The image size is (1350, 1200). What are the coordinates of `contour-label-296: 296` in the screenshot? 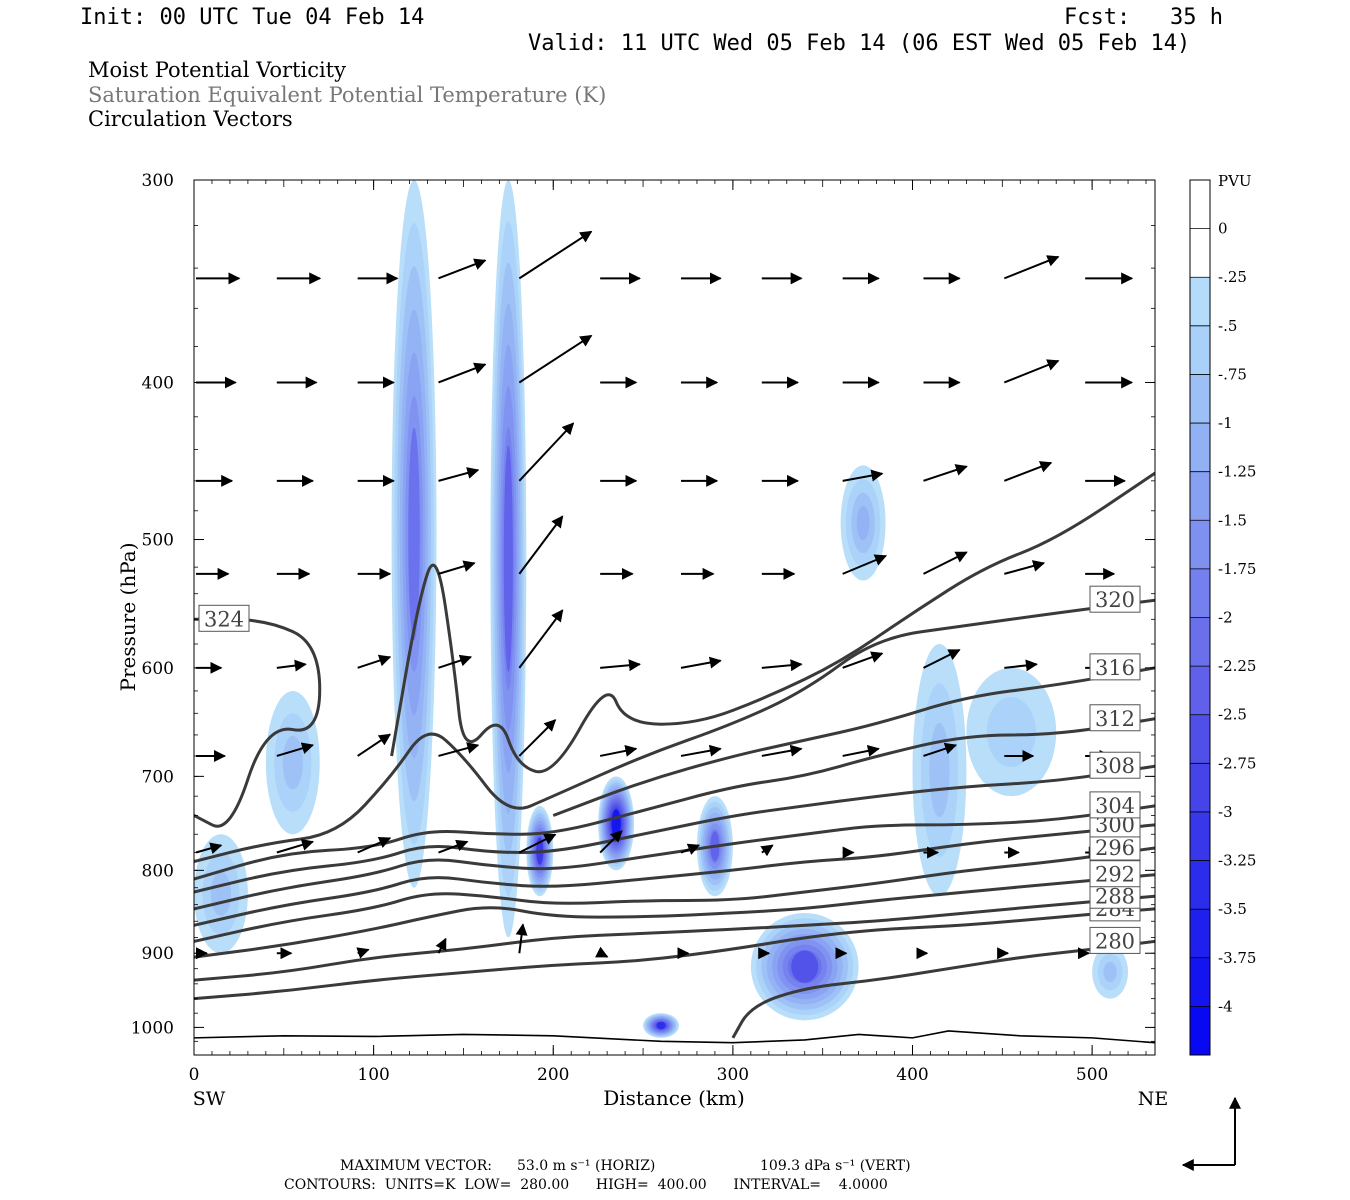 It's located at (1115, 847).